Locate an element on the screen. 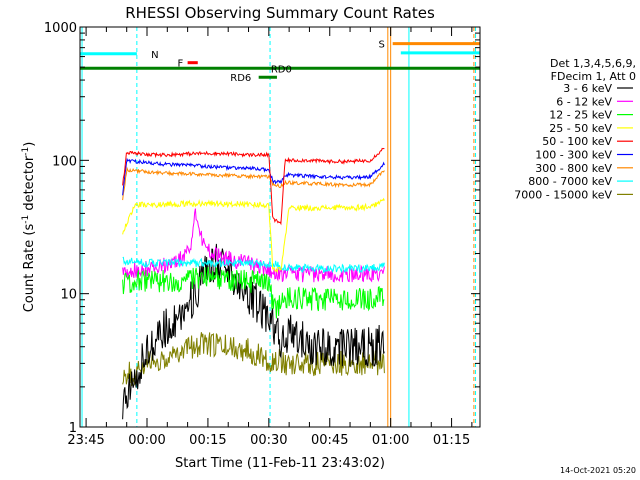 The width and height of the screenshot is (640, 480). flag-label: N is located at coordinates (154, 55).